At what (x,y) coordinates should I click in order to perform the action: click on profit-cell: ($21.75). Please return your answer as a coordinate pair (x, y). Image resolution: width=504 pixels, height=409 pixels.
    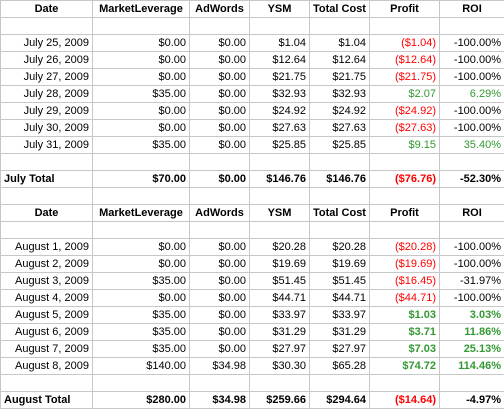
    Looking at the image, I should click on (404, 77).